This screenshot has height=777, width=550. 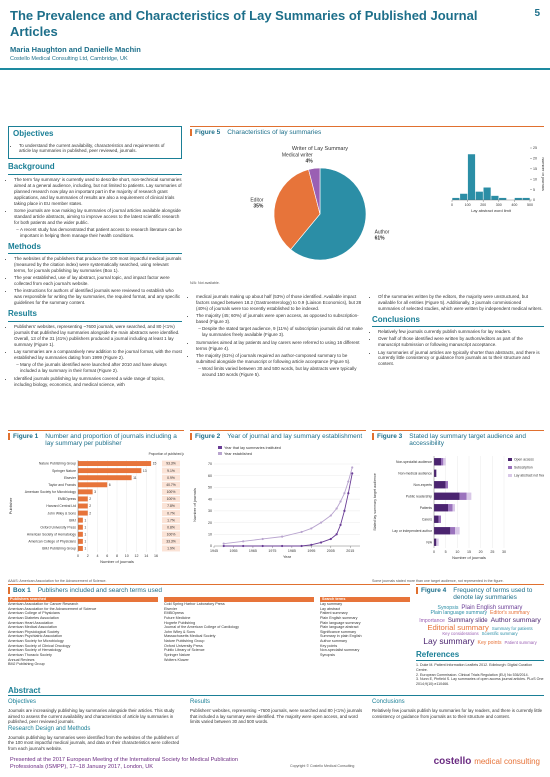 I want to click on cloud-term: Plain English summary, so click(x=492, y=607).